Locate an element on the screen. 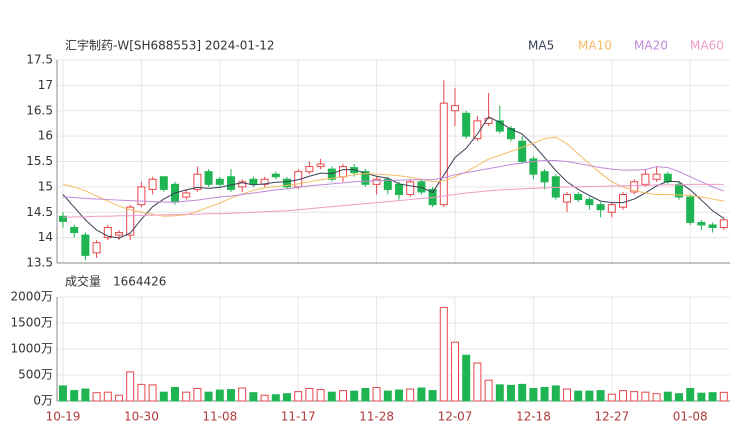  y-tick-label: 0万 is located at coordinates (43, 401).